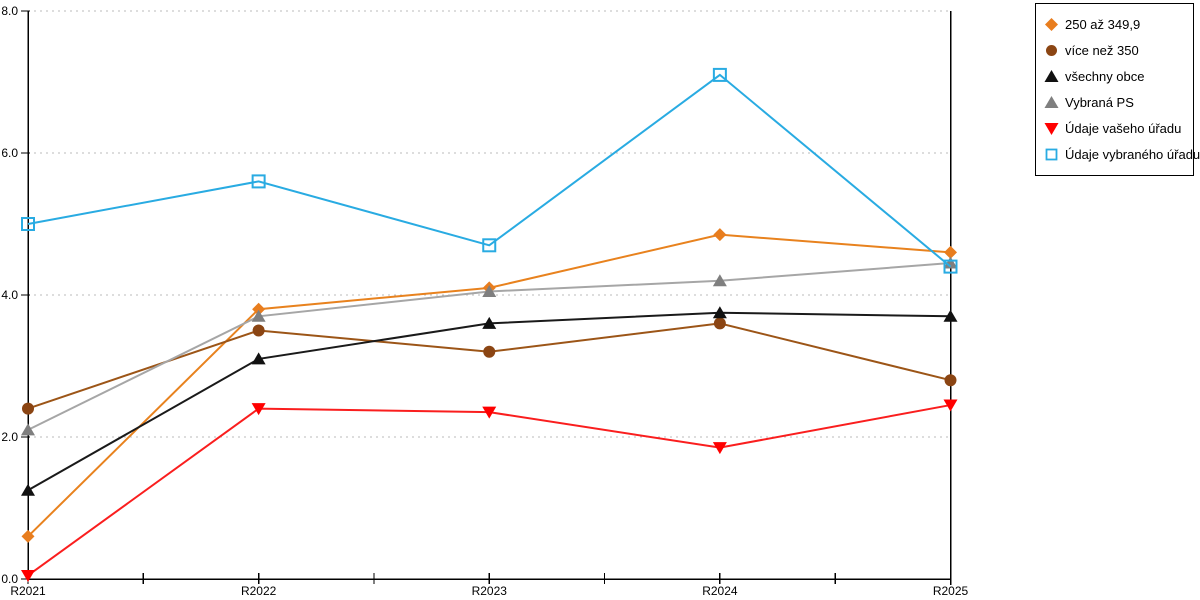 This screenshot has width=1200, height=600. I want to click on y-tick-label: 4.0, so click(9, 295).